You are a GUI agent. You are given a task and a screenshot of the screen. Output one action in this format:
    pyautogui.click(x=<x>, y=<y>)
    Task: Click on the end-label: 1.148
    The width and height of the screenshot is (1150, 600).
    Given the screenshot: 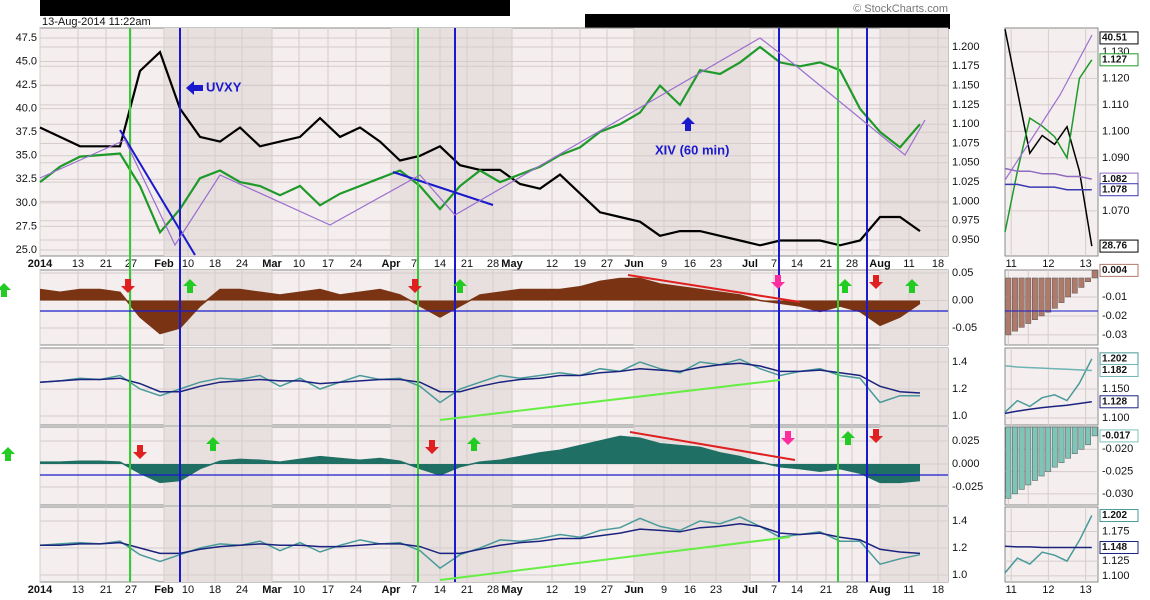 What is the action you would take?
    pyautogui.click(x=1114, y=547)
    